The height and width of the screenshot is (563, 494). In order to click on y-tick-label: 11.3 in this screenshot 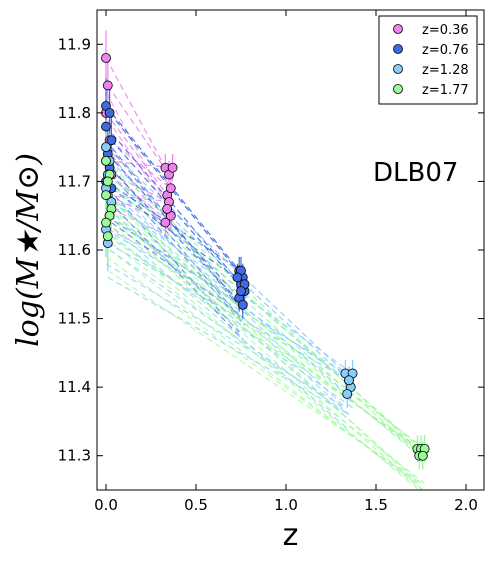, I will do `click(74, 456)`.